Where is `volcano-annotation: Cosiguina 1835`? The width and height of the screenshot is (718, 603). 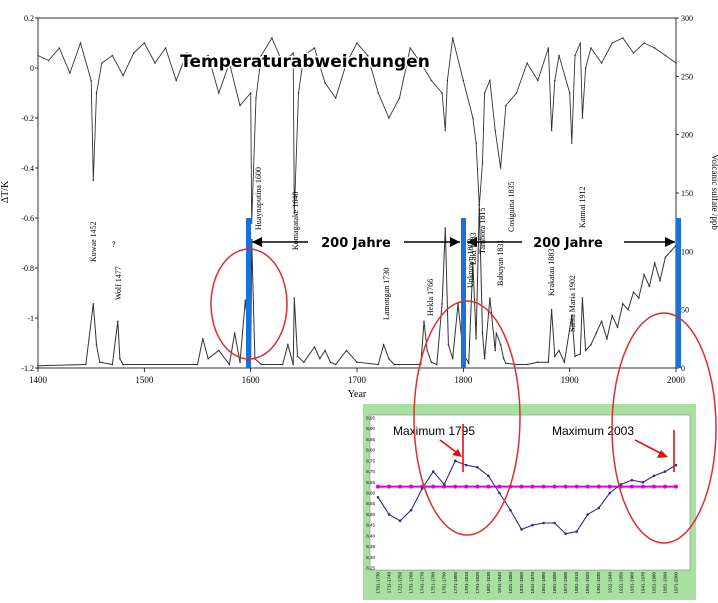
volcano-annotation: Cosiguina 1835 is located at coordinates (511, 207).